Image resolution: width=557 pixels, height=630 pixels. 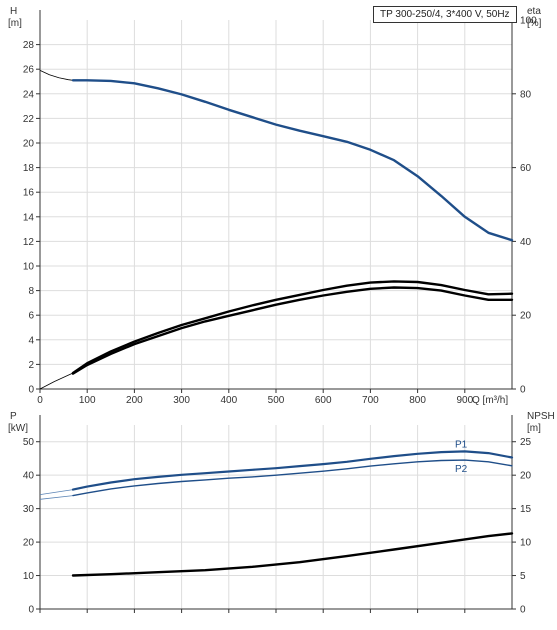 What do you see at coordinates (29, 193) in the screenshot?
I see `y-tick-label-left: 16` at bounding box center [29, 193].